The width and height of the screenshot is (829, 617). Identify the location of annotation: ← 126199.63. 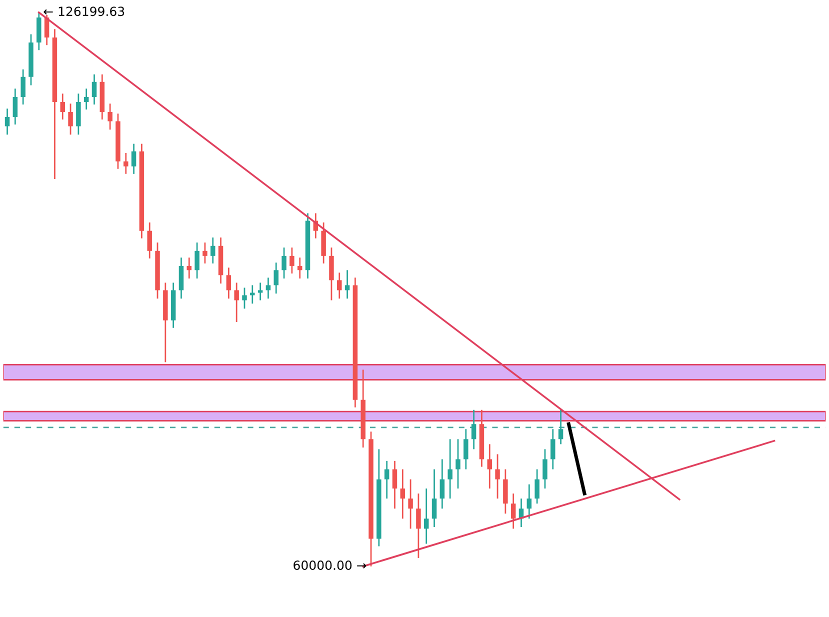
(84, 11).